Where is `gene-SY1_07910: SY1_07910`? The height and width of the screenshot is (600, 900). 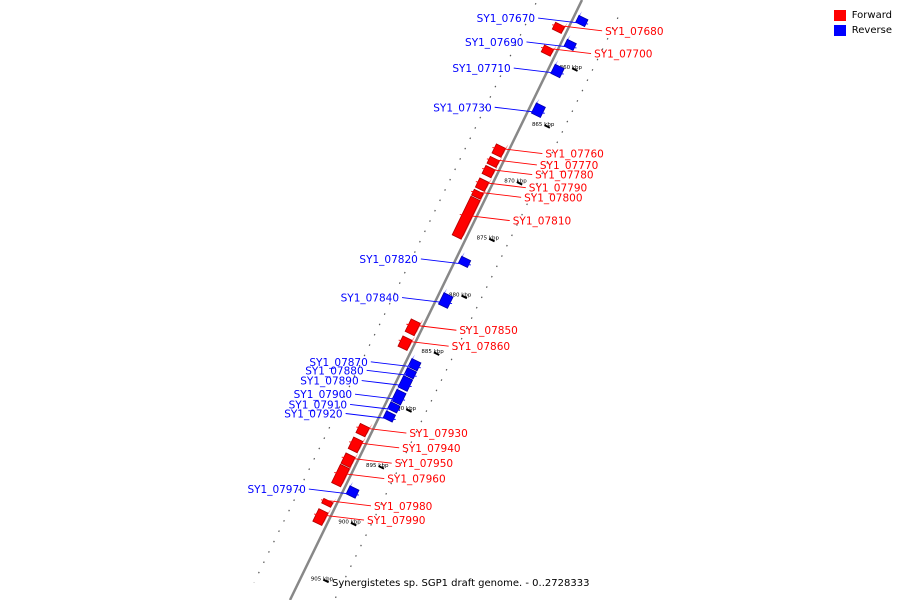 gene-SY1_07910: SY1_07910 is located at coordinates (345, 405).